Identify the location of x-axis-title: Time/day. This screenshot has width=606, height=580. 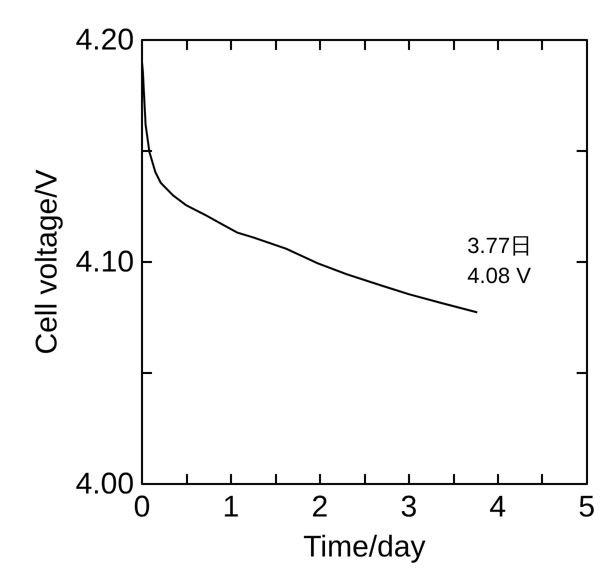
(364, 547).